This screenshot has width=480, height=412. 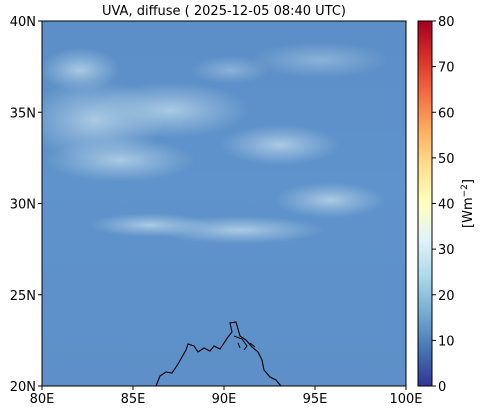 I want to click on colorbar, so click(x=425, y=203).